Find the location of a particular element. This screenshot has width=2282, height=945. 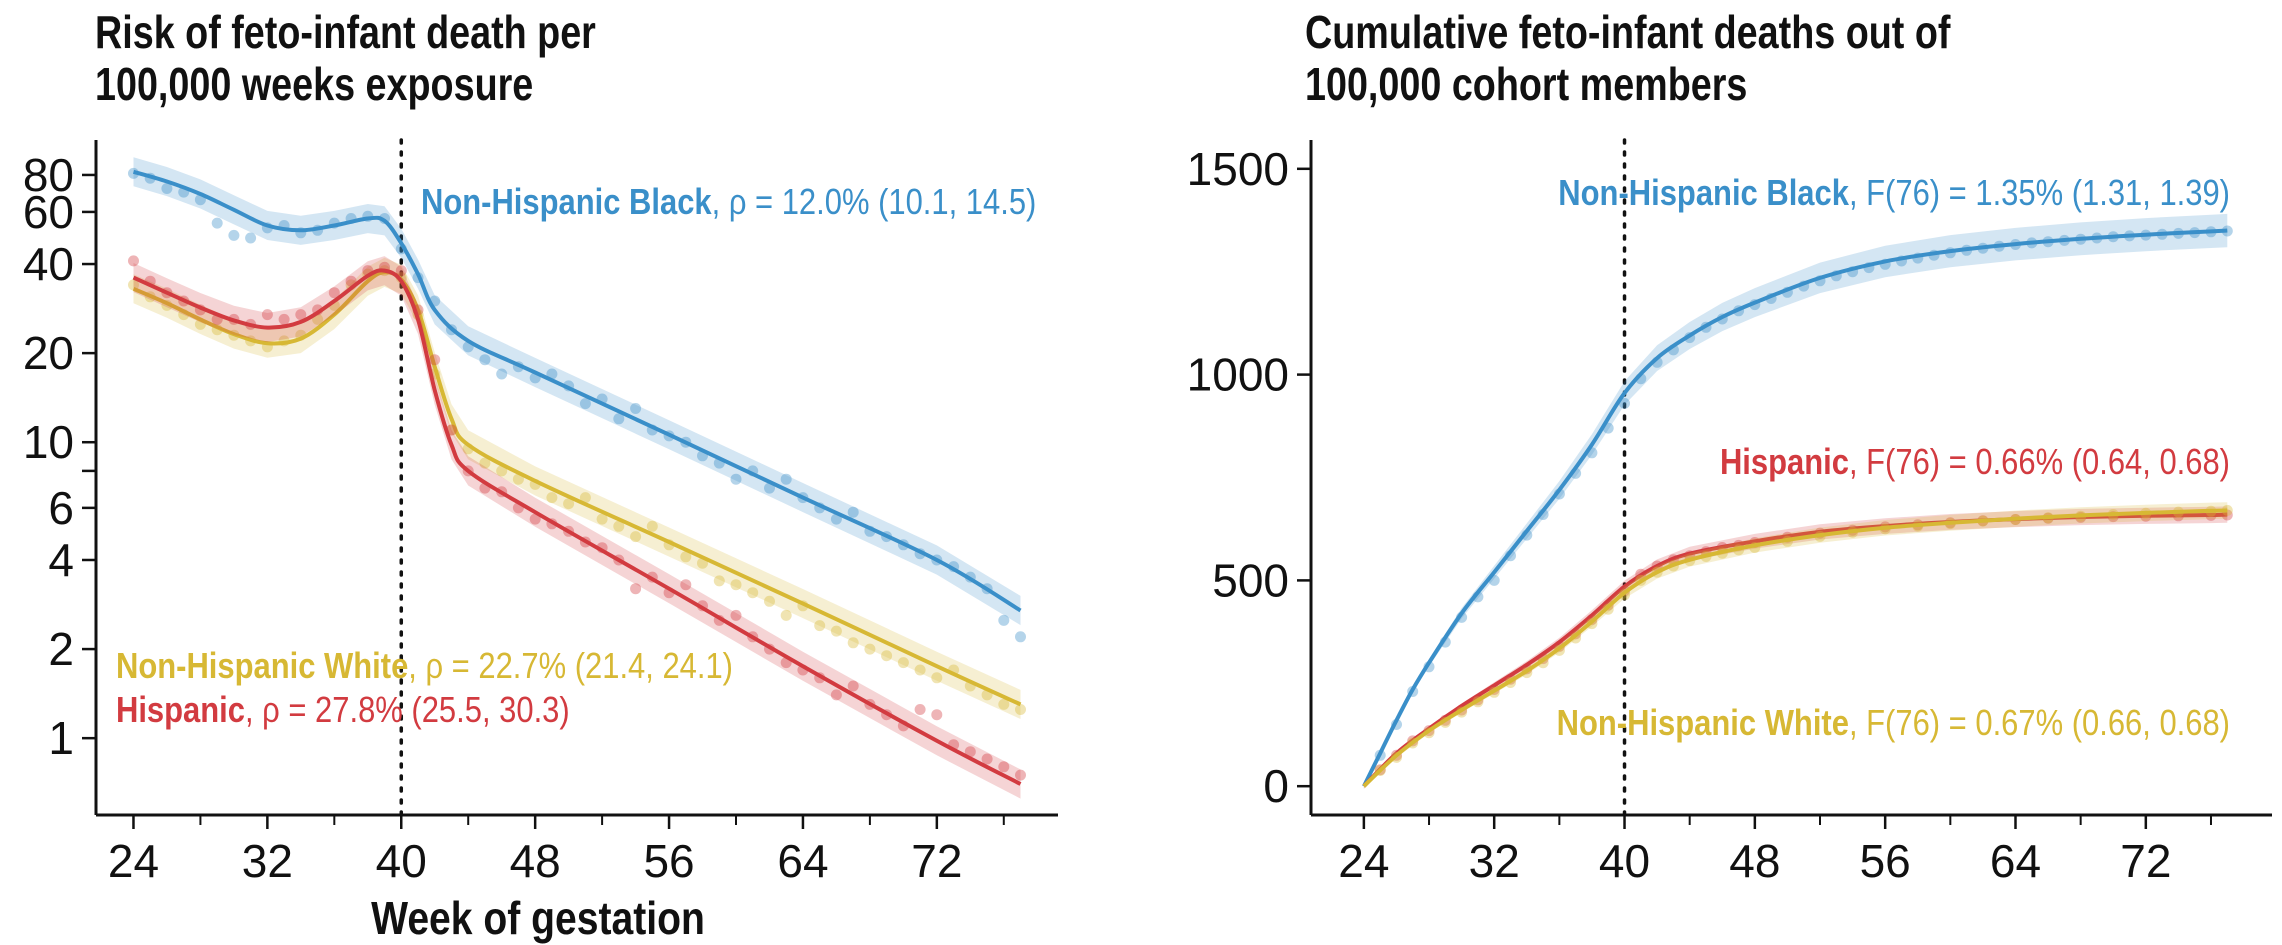

left-chart-title-line1: Risk of feto-infant death per is located at coordinates (345, 32).